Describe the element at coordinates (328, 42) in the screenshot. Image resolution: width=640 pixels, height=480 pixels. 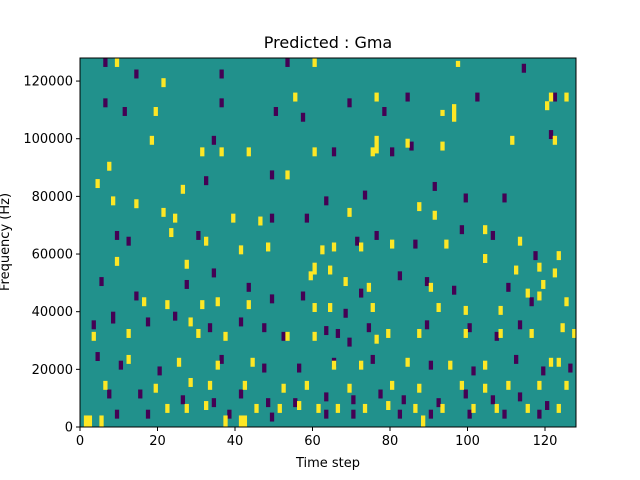
I see `chart-title: Predicted : Gma` at that location.